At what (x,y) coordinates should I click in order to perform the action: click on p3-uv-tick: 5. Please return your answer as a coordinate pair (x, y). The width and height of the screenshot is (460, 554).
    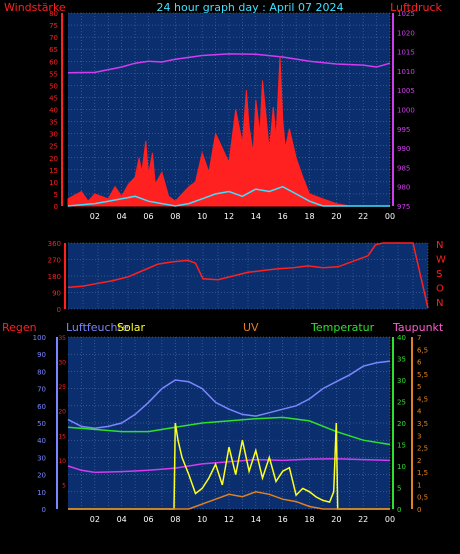
    Looking at the image, I should click on (419, 387).